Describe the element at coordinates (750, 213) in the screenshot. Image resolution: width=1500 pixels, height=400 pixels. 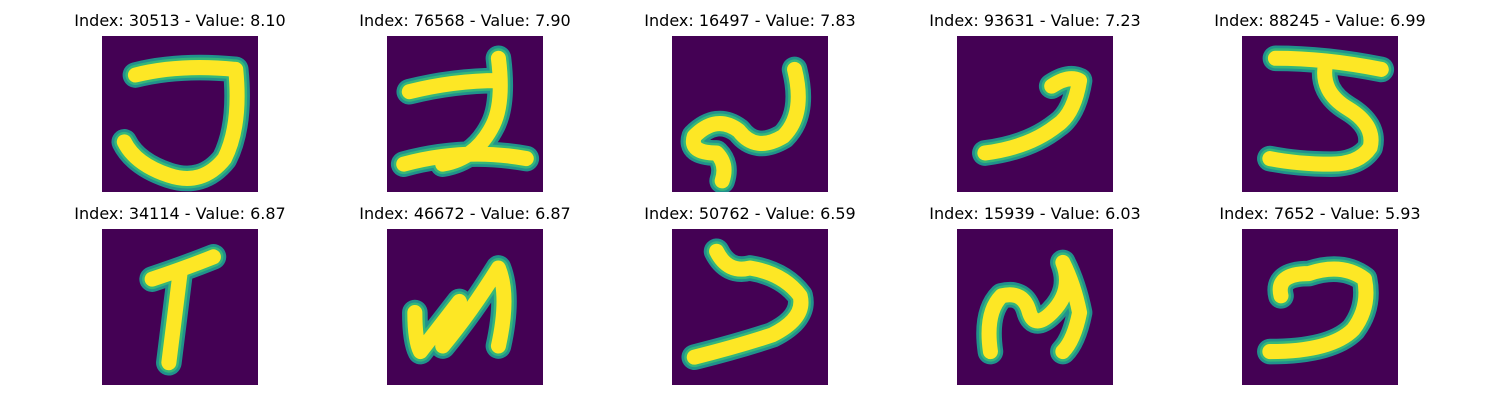
I see `image-title: Index: 50762 - Value: 6.59` at that location.